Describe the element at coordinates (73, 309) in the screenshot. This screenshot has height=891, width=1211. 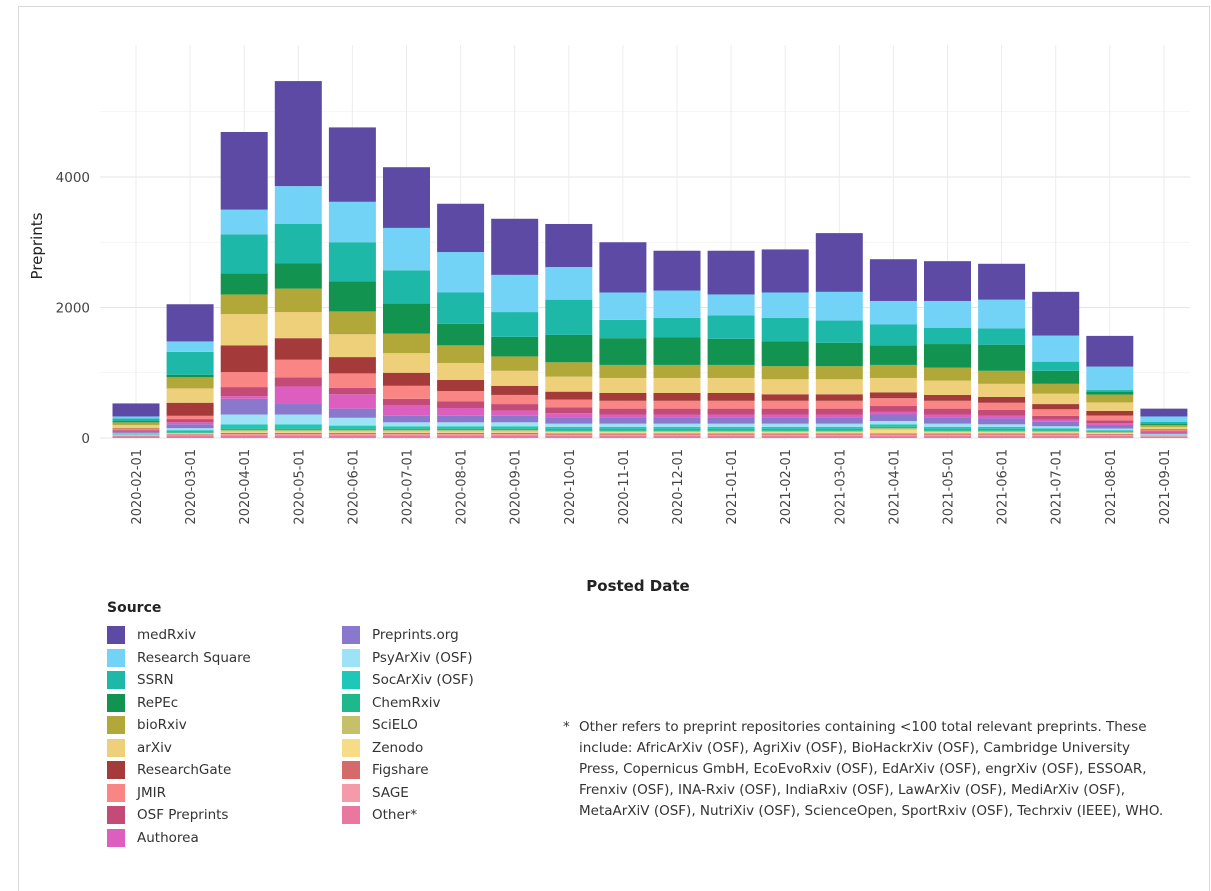
I see `y-tick-label: 2000` at that location.